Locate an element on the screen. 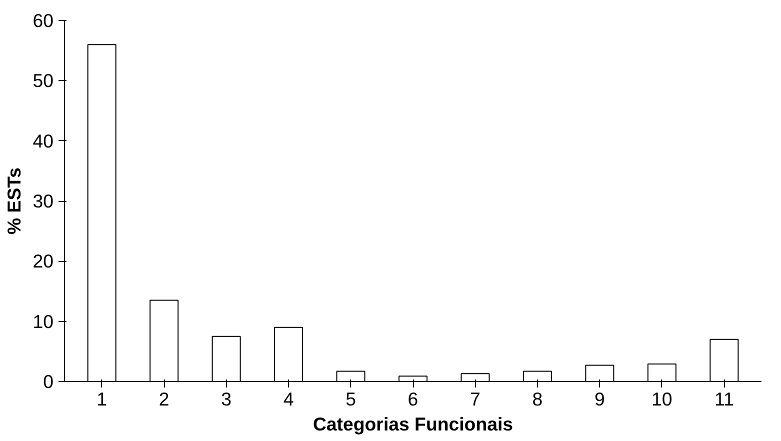 Image resolution: width=781 pixels, height=441 pixels. x-axis-title: Categorias Funcionais is located at coordinates (413, 424).